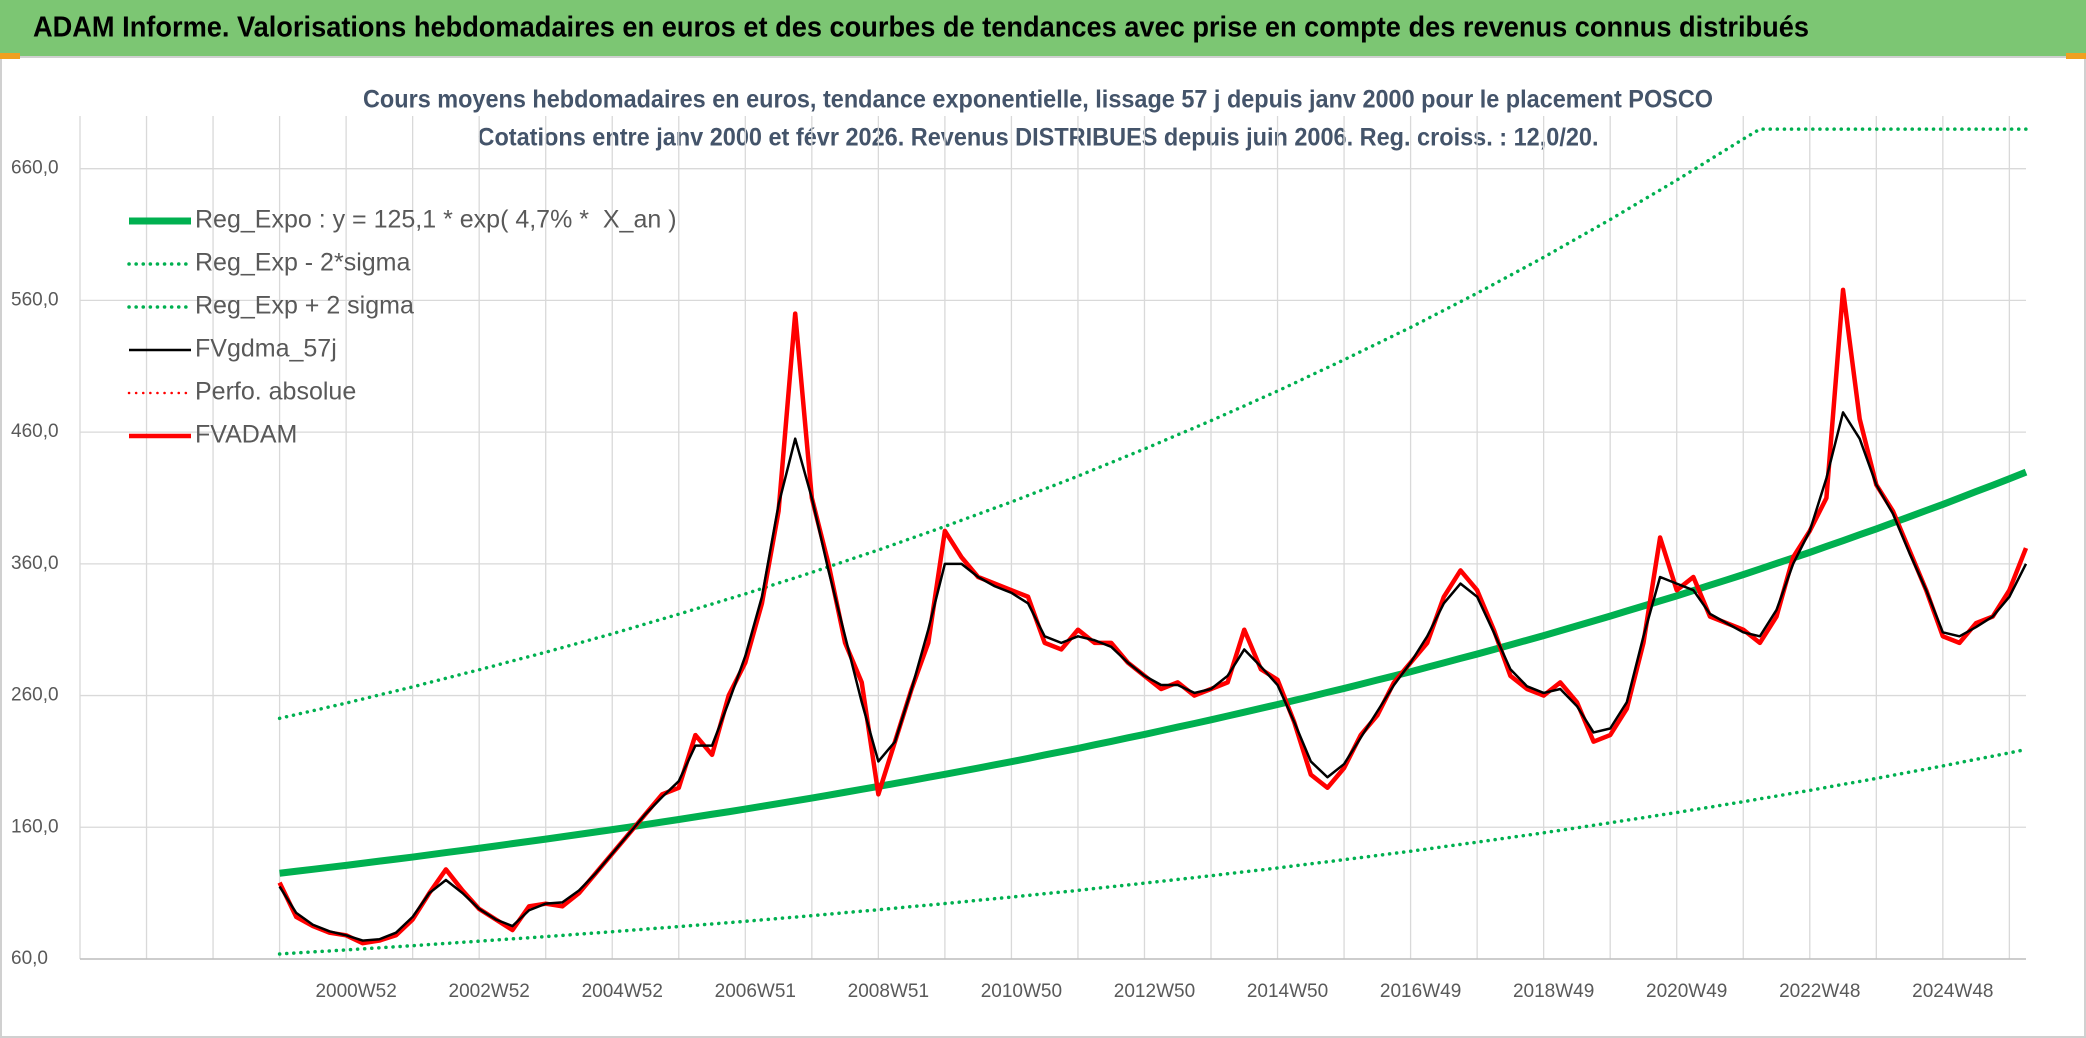  Describe the element at coordinates (622, 991) in the screenshot. I see `x-tick-label: 2004W52` at that location.